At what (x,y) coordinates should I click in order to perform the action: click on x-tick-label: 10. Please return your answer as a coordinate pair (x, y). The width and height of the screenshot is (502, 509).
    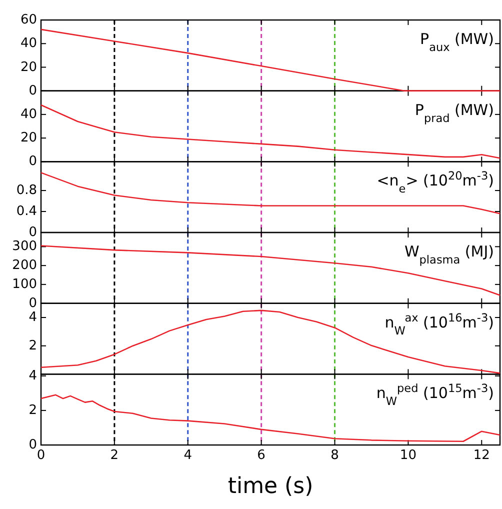
    Looking at the image, I should click on (408, 455).